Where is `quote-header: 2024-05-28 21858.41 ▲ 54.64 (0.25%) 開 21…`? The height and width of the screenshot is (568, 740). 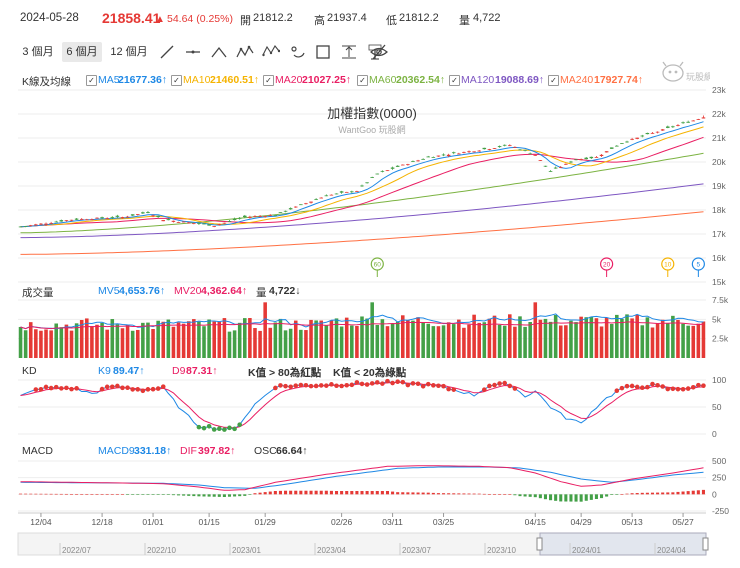 quote-header: 2024-05-28 21858.41 ▲ 54.64 (0.25%) 開 21… is located at coordinates (370, 20).